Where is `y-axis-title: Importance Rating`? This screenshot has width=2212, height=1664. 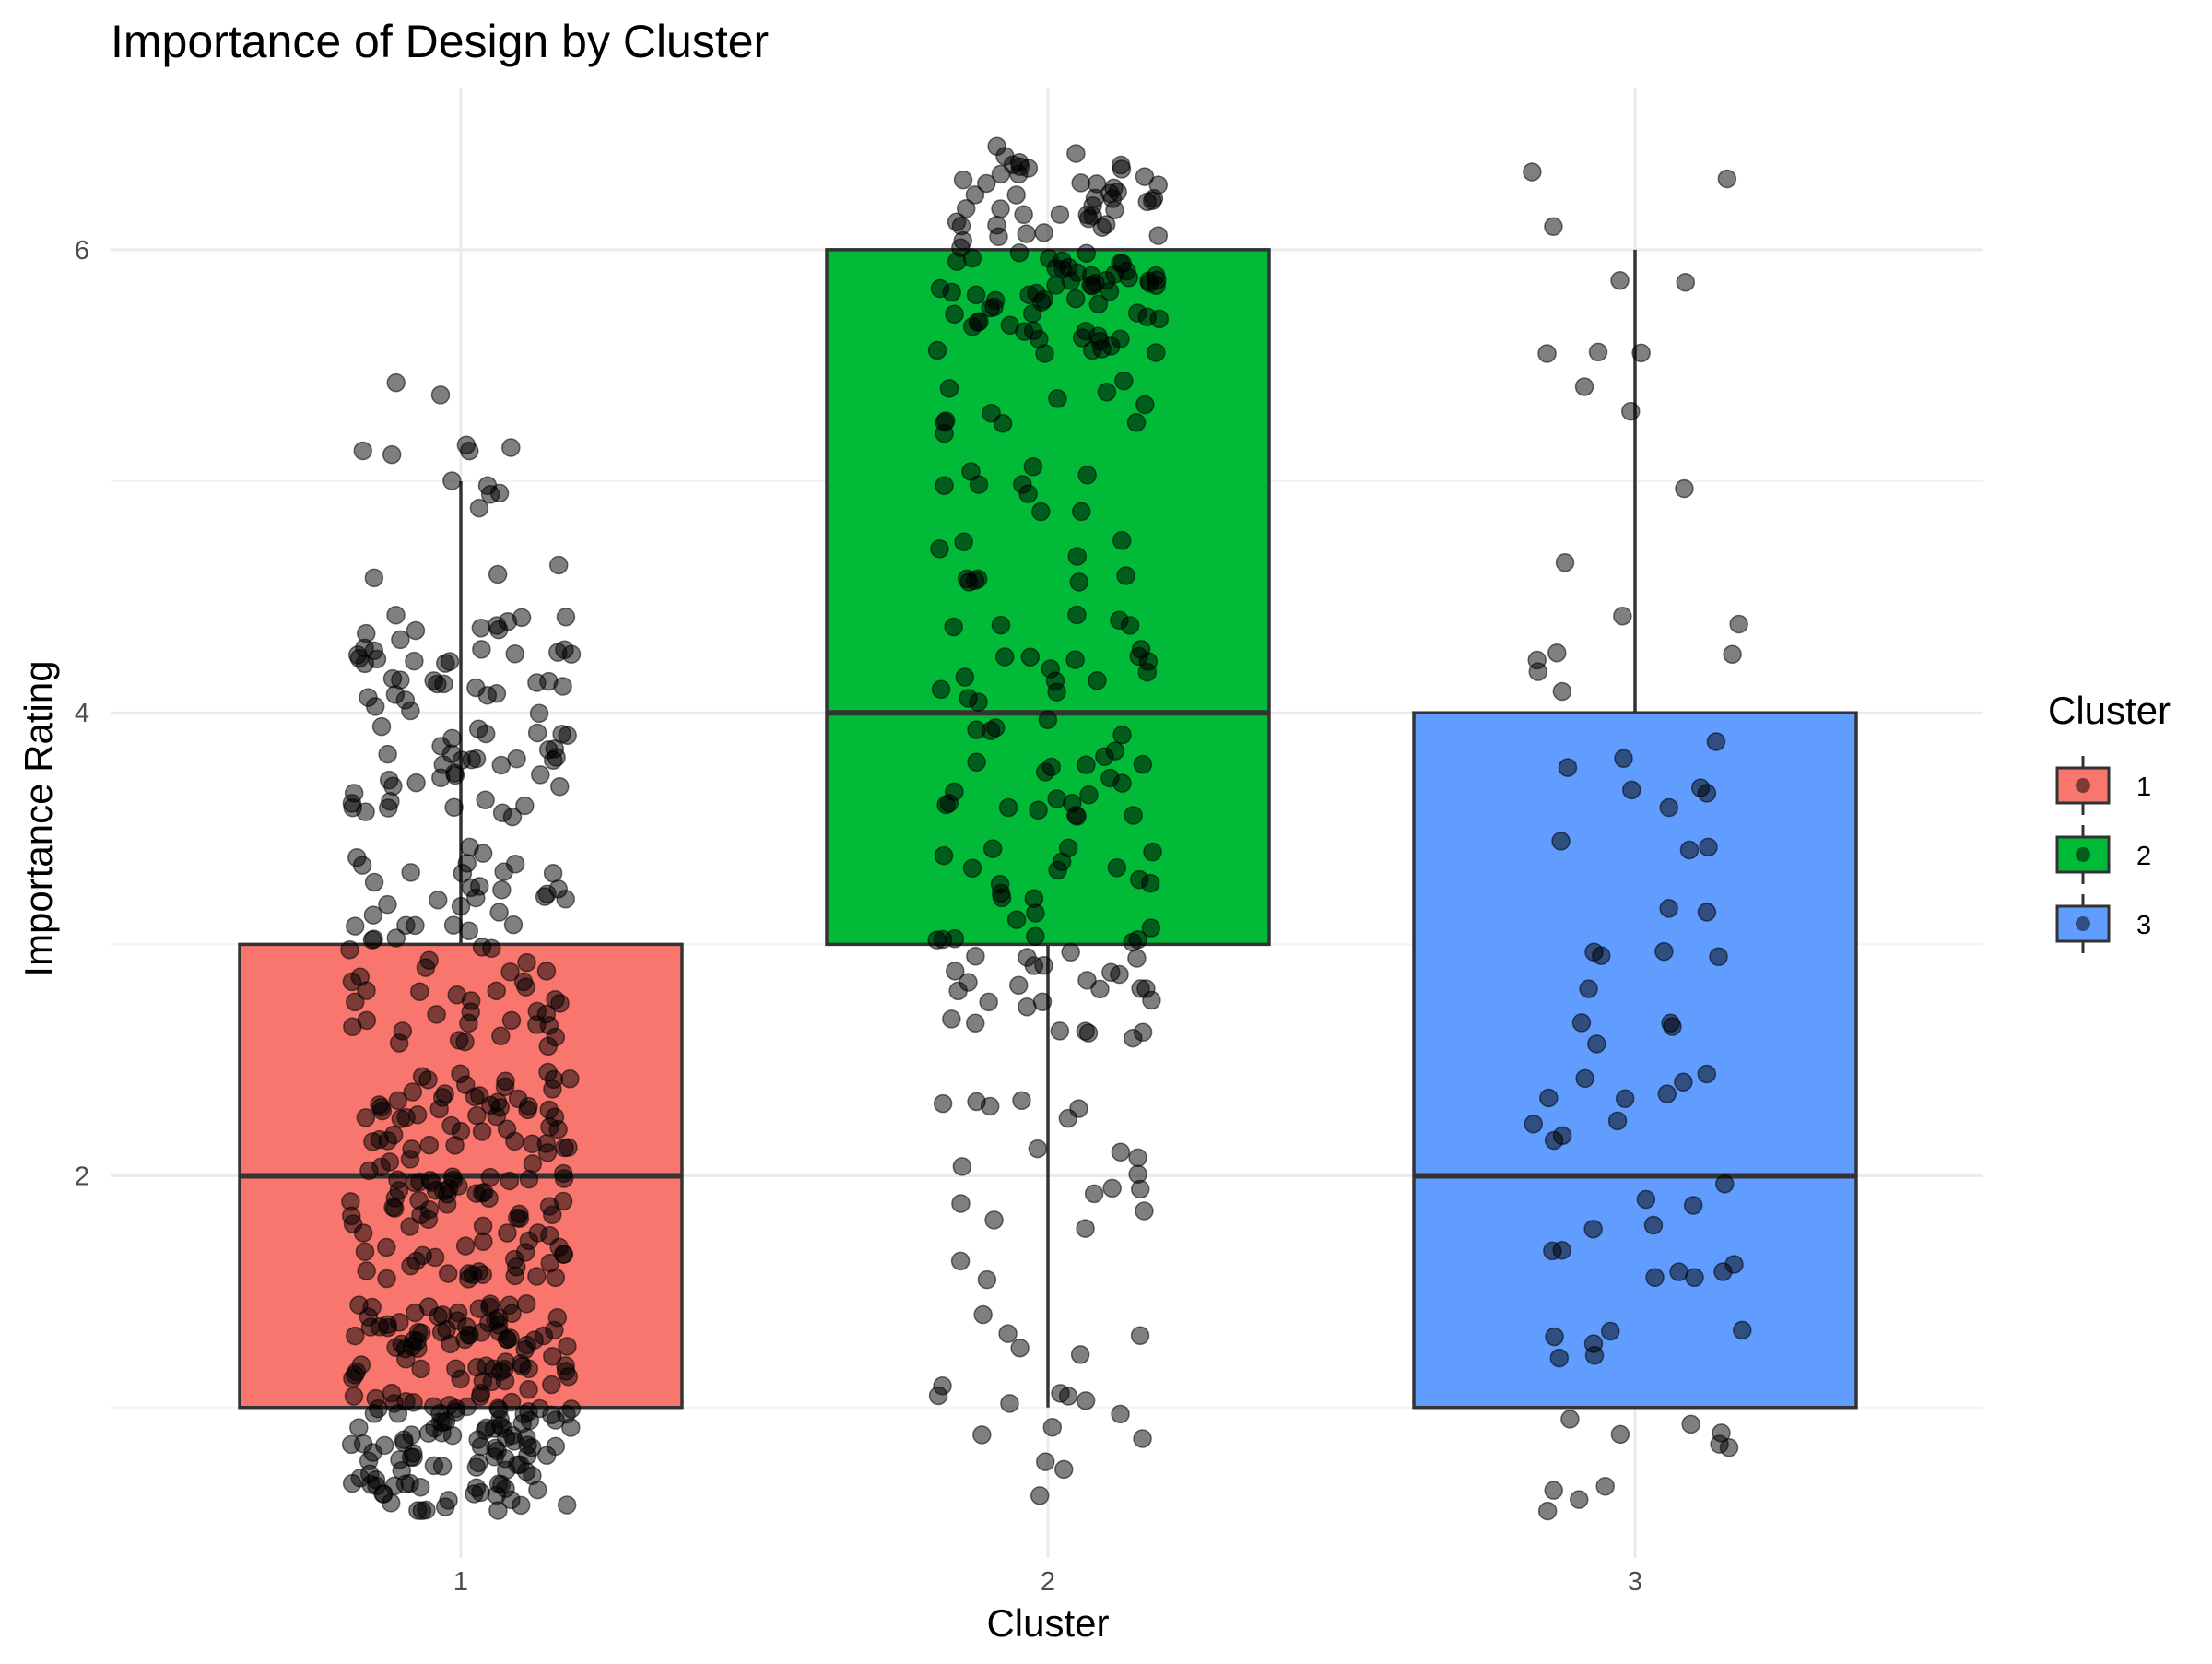
y-axis-title: Importance Rating is located at coordinates (38, 818).